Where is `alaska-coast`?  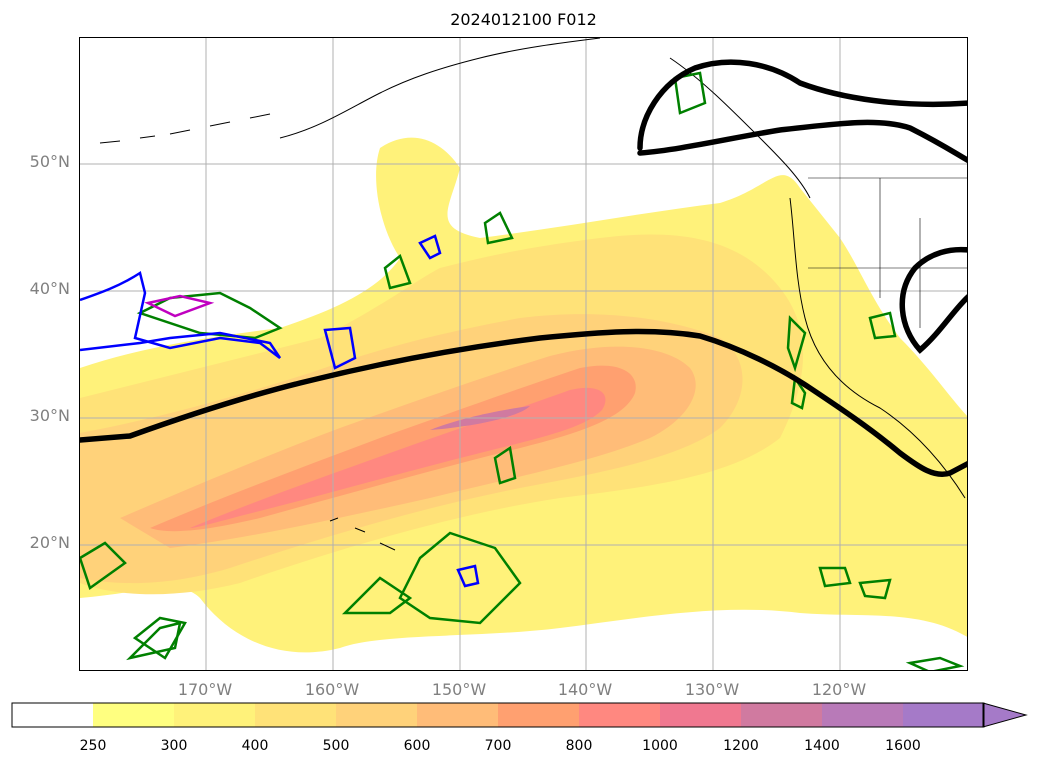
alaska-coast is located at coordinates (440, 88).